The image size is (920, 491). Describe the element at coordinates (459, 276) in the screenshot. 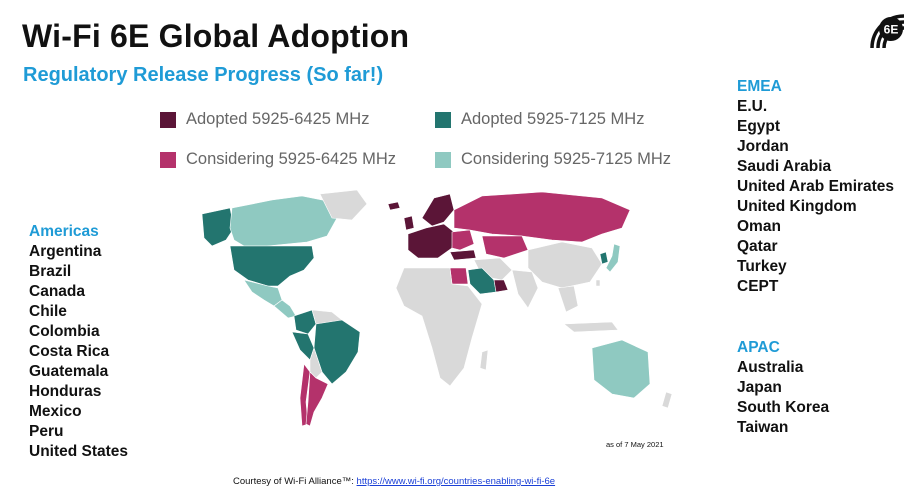

I see `map-egypt` at that location.